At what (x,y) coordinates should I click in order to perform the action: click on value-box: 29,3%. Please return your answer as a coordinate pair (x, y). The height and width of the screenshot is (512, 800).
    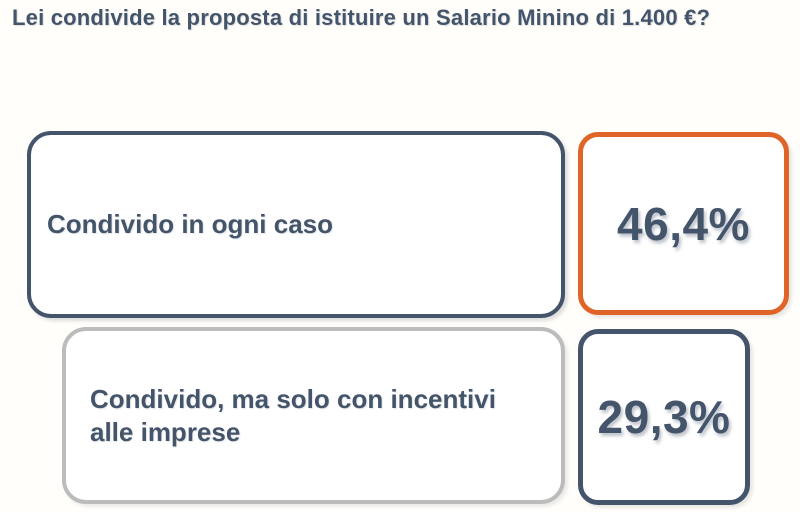
    Looking at the image, I should click on (664, 417).